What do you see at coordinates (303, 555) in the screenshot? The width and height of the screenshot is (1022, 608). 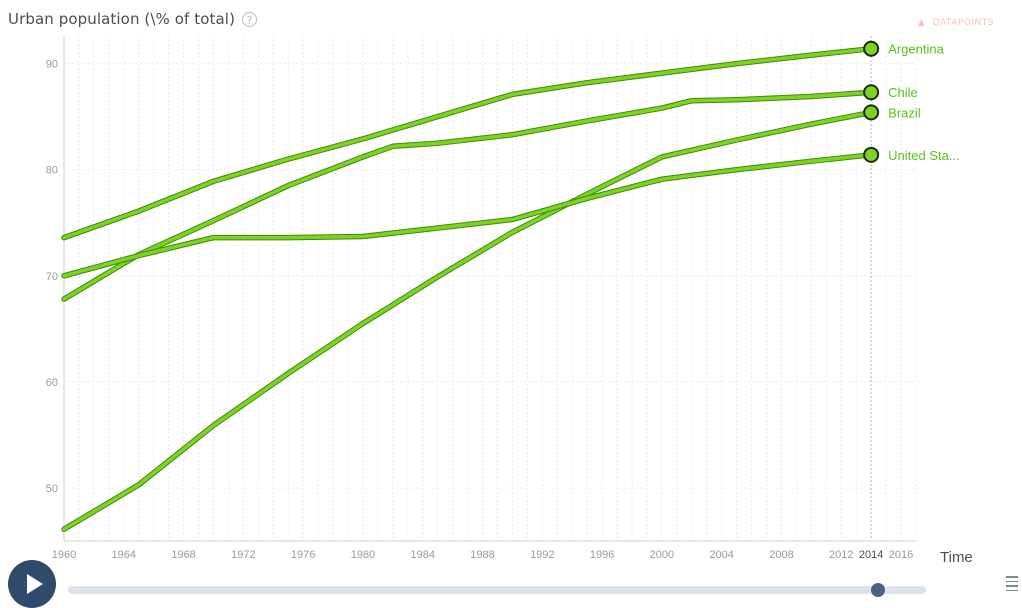 I see `x-tick-label: 1976` at bounding box center [303, 555].